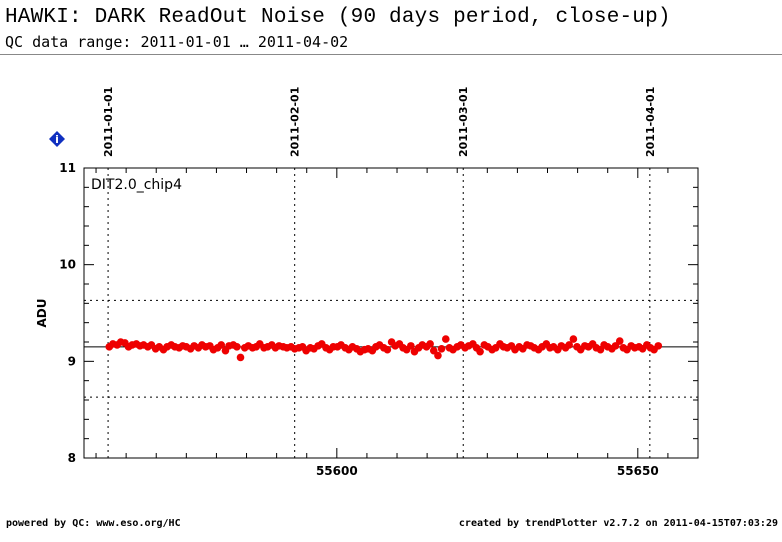 This screenshot has width=782, height=542. Describe the element at coordinates (391, 54) in the screenshot. I see `header-divider` at that location.